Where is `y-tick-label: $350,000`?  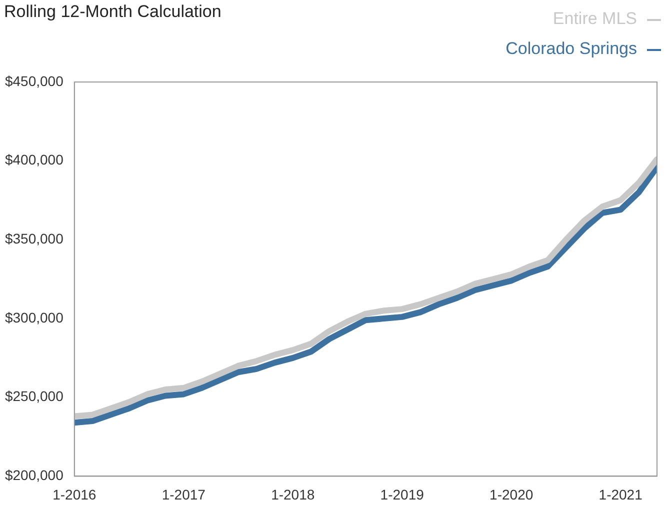
y-tick-label: $350,000 is located at coordinates (34, 238).